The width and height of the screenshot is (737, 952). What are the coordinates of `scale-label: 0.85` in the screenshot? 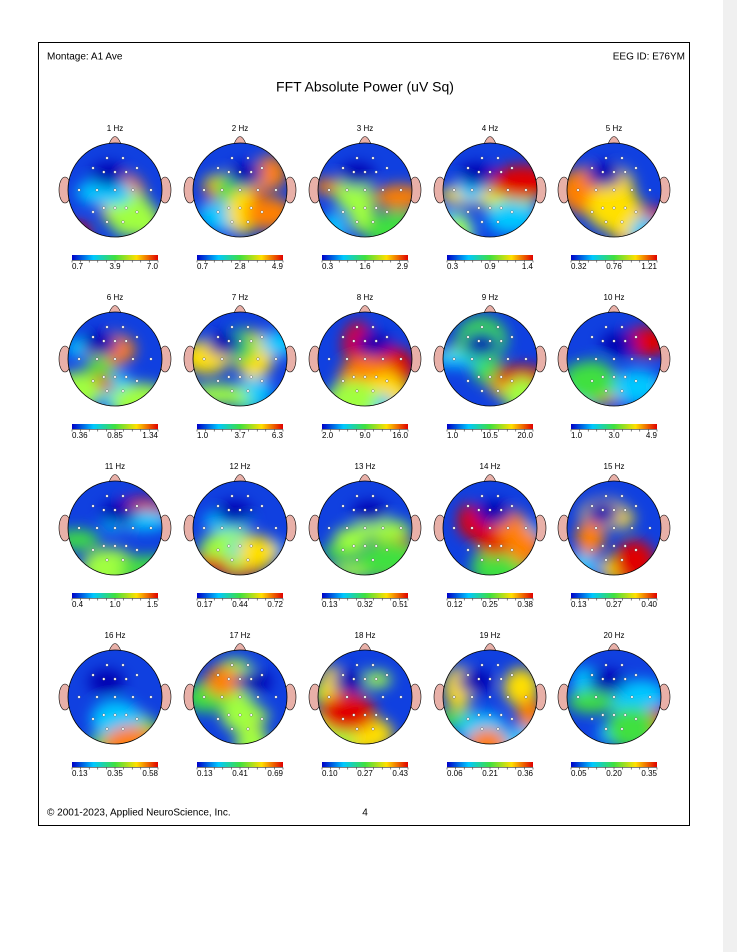 It's located at (115, 435).